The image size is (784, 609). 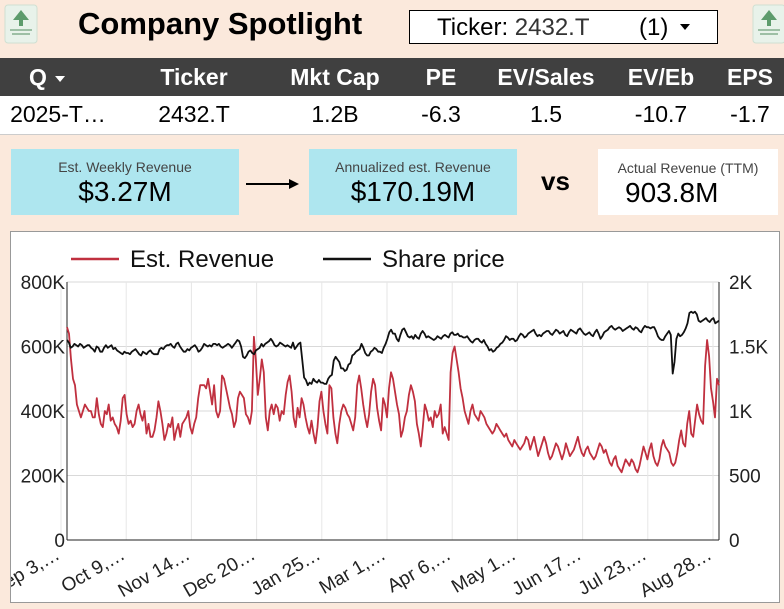 What do you see at coordinates (672, 192) in the screenshot?
I see `actual-revenue-value: 903.8M` at bounding box center [672, 192].